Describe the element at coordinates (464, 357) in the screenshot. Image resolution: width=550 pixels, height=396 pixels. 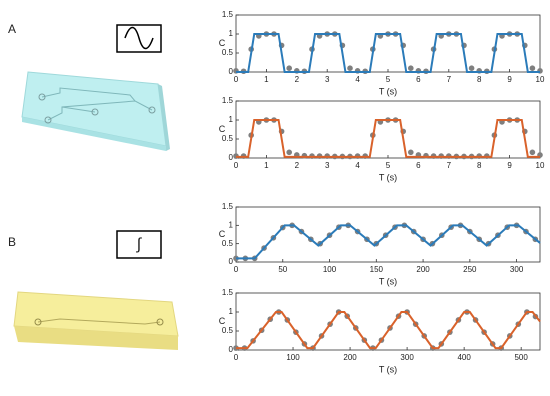
I see `x-tick-label: 400` at that location.